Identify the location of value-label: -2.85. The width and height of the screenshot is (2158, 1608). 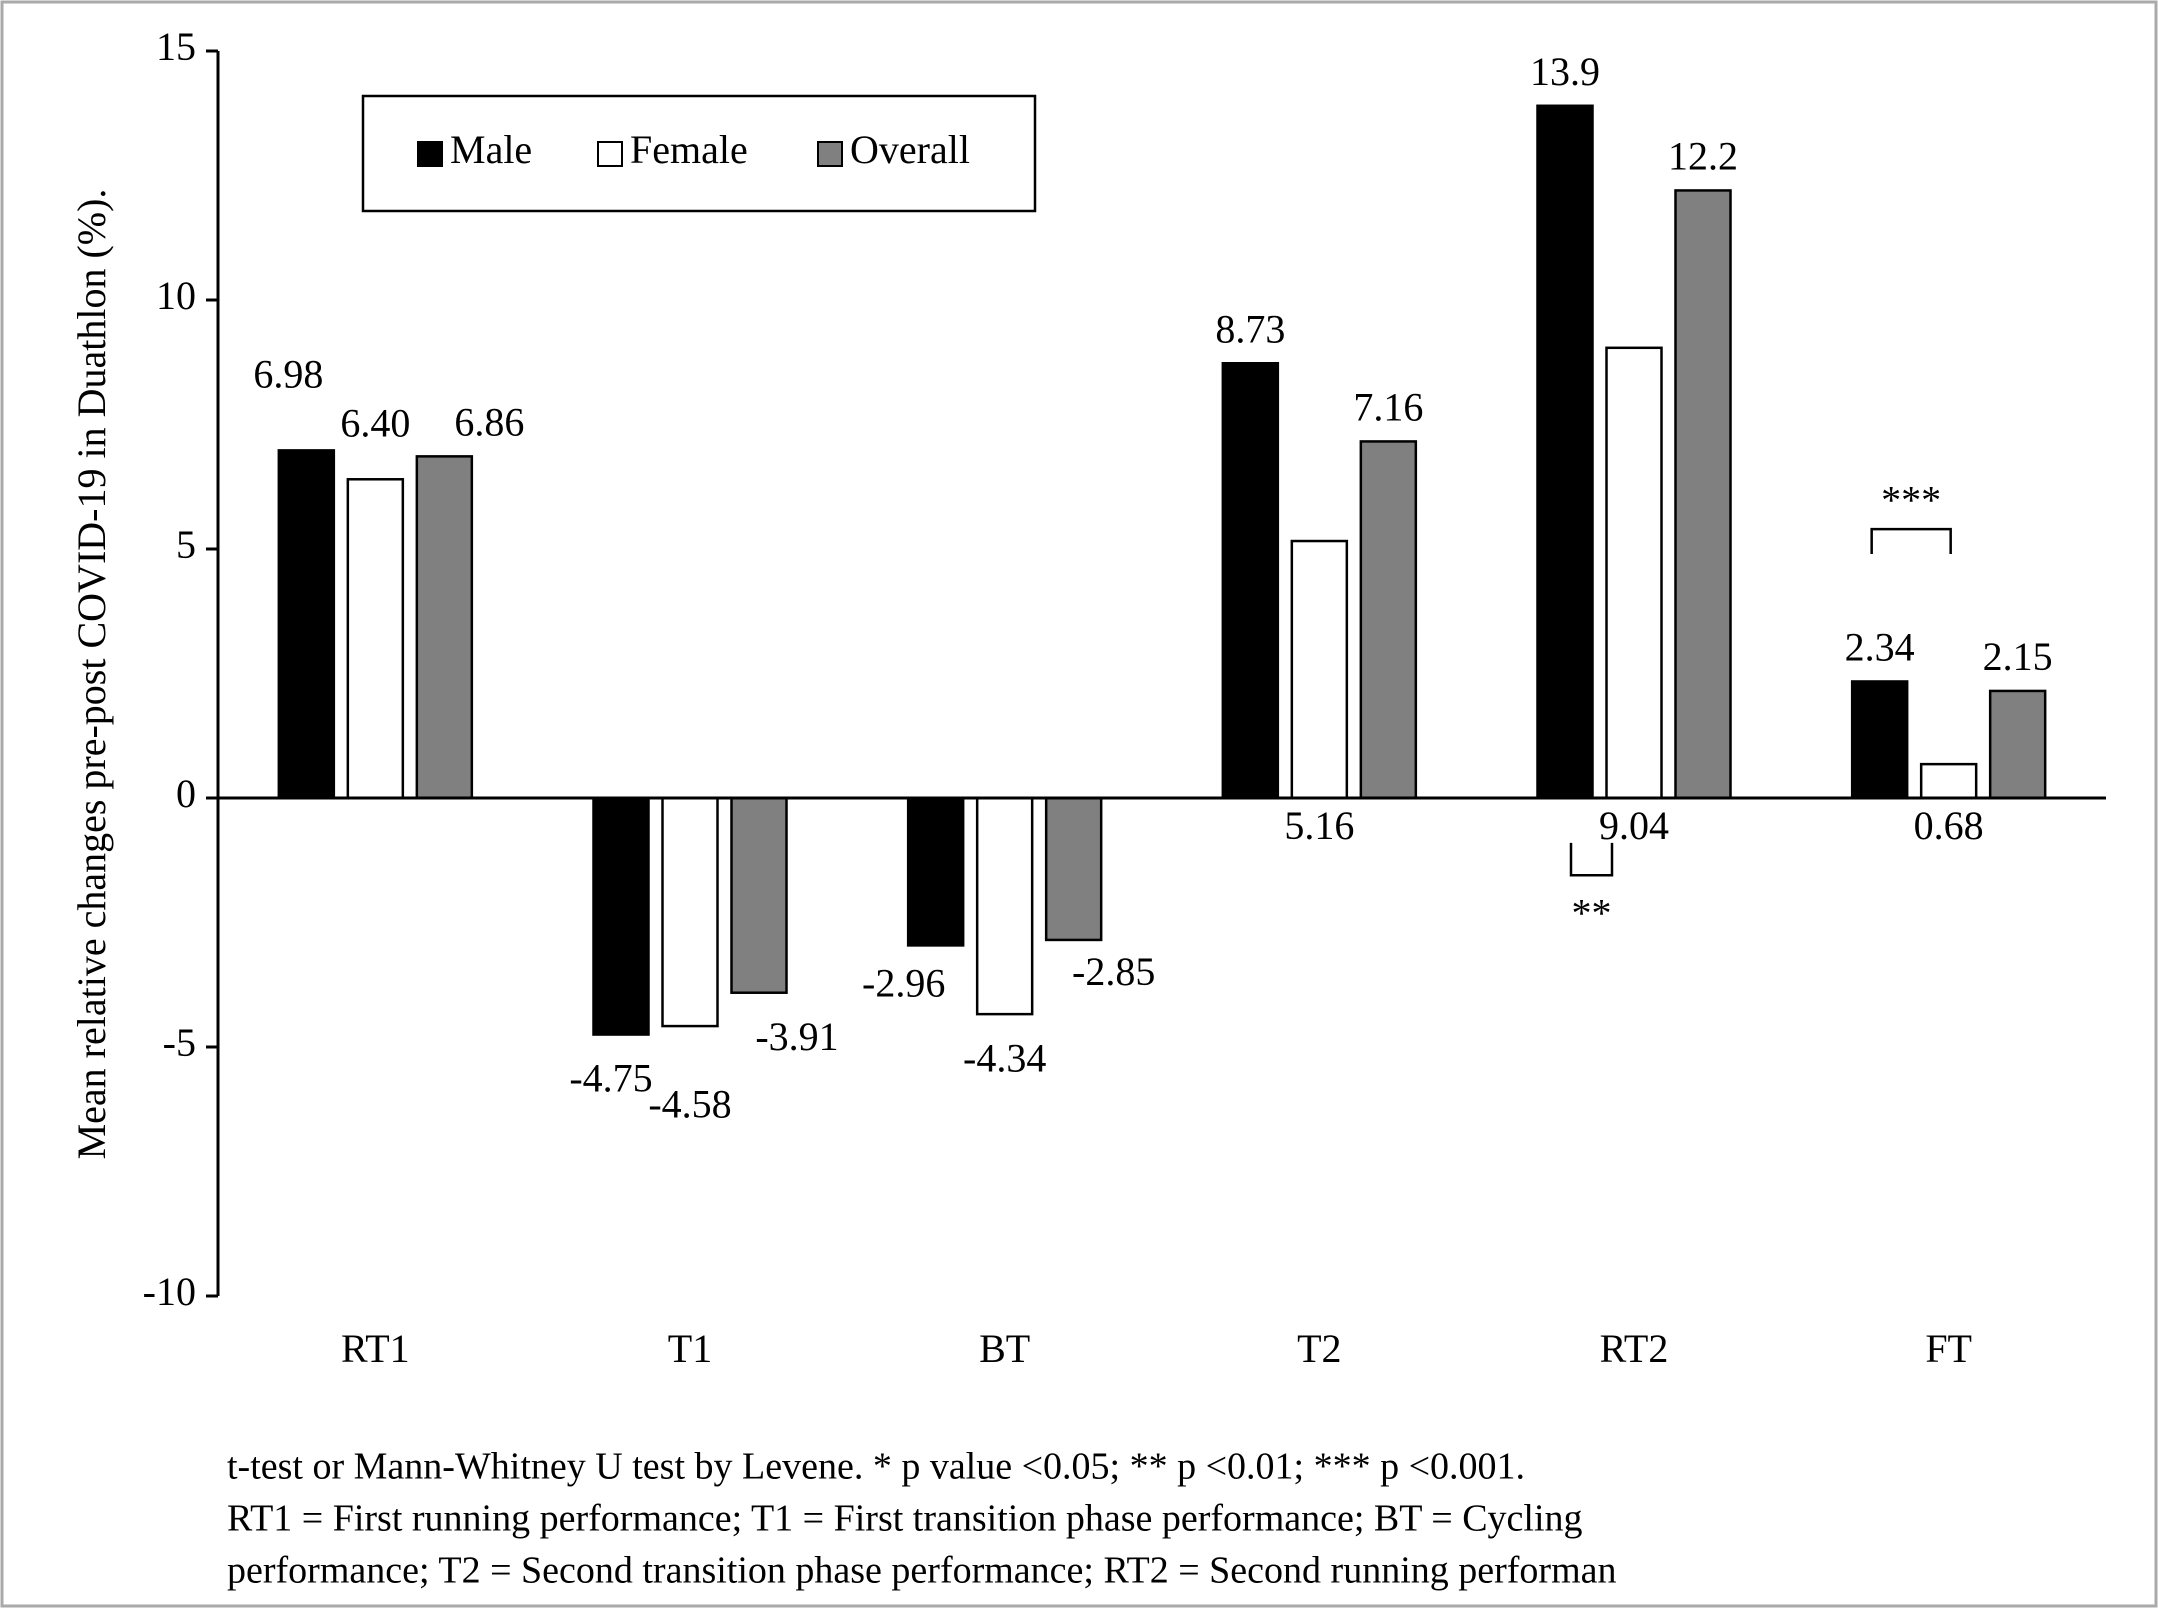
(1113, 971).